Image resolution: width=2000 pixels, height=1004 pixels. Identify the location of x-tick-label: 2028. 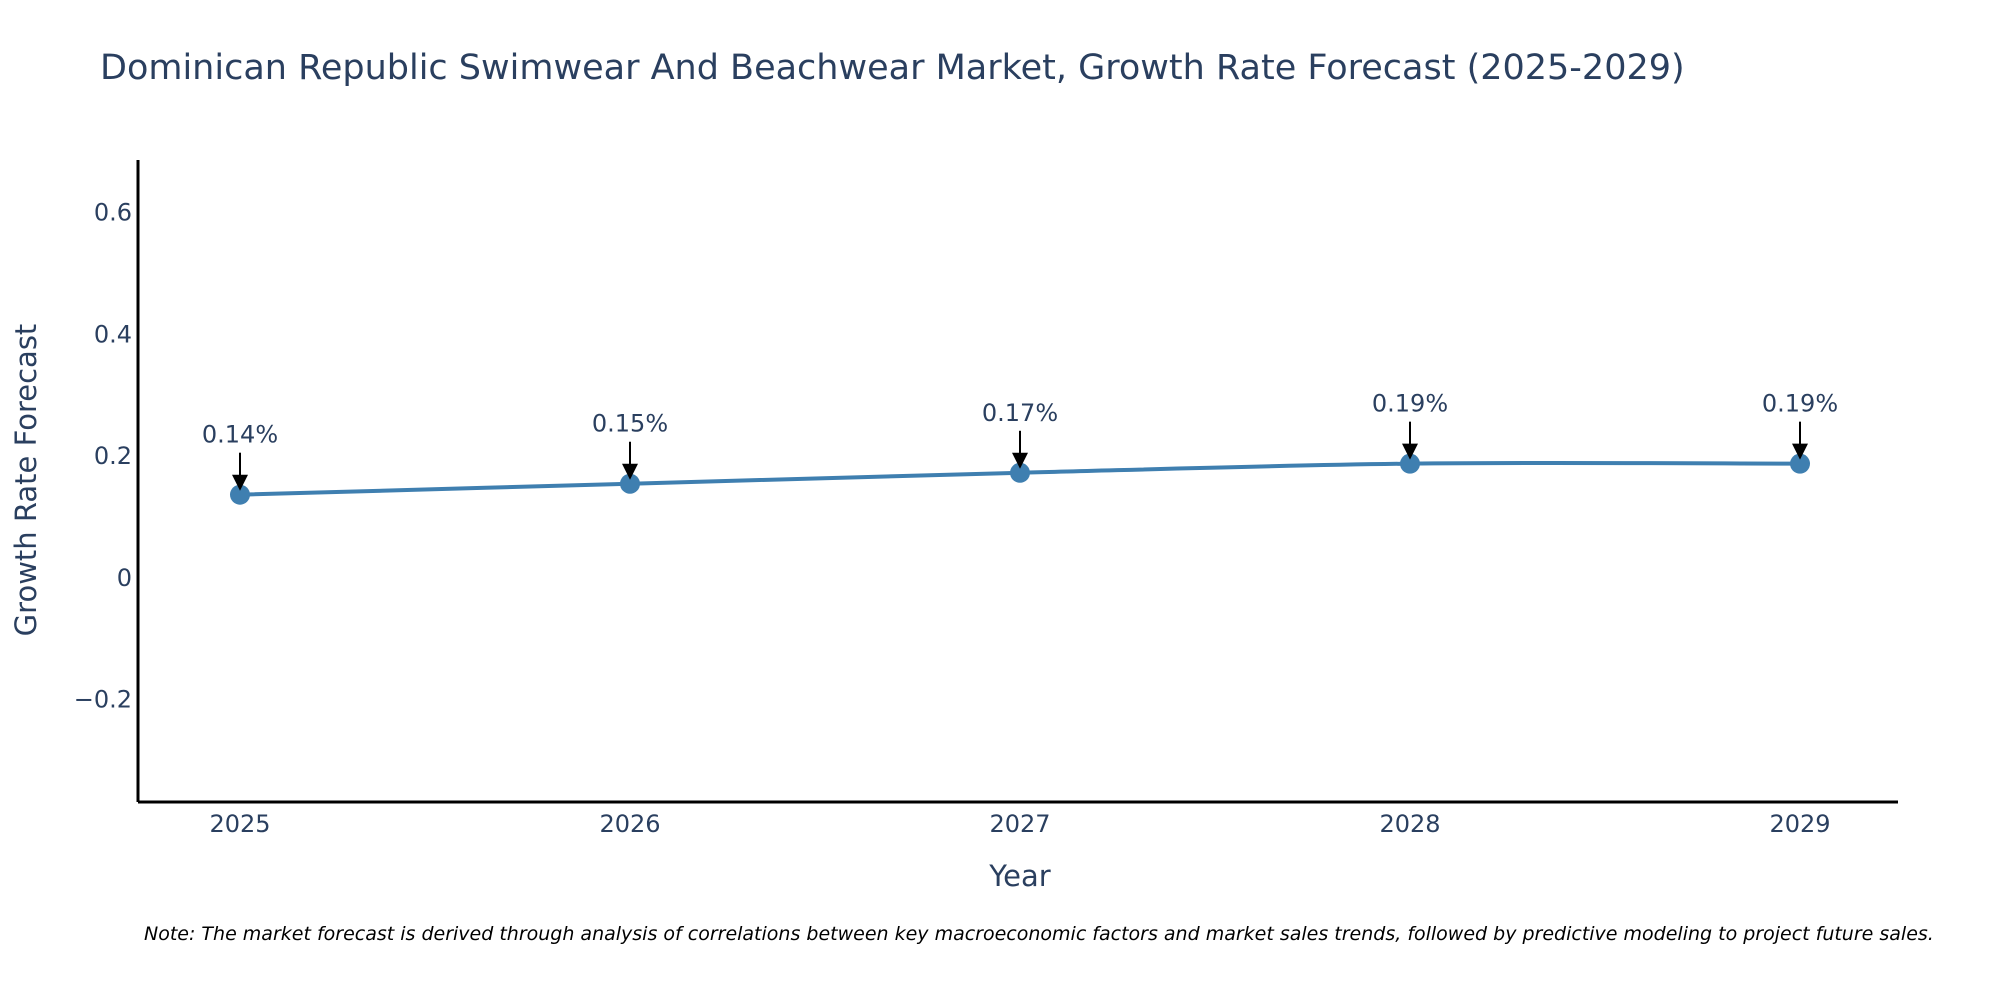
(1409, 824).